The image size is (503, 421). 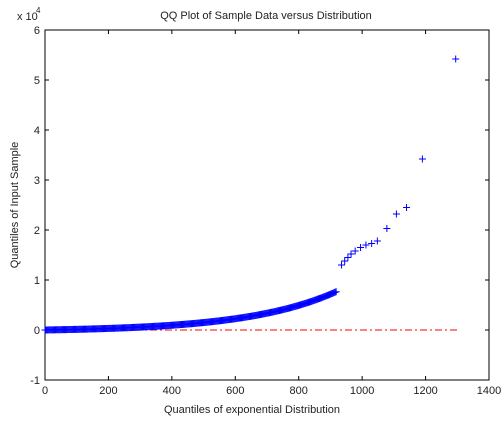 What do you see at coordinates (38, 10) in the screenshot?
I see `y-scale-exponent: 4` at bounding box center [38, 10].